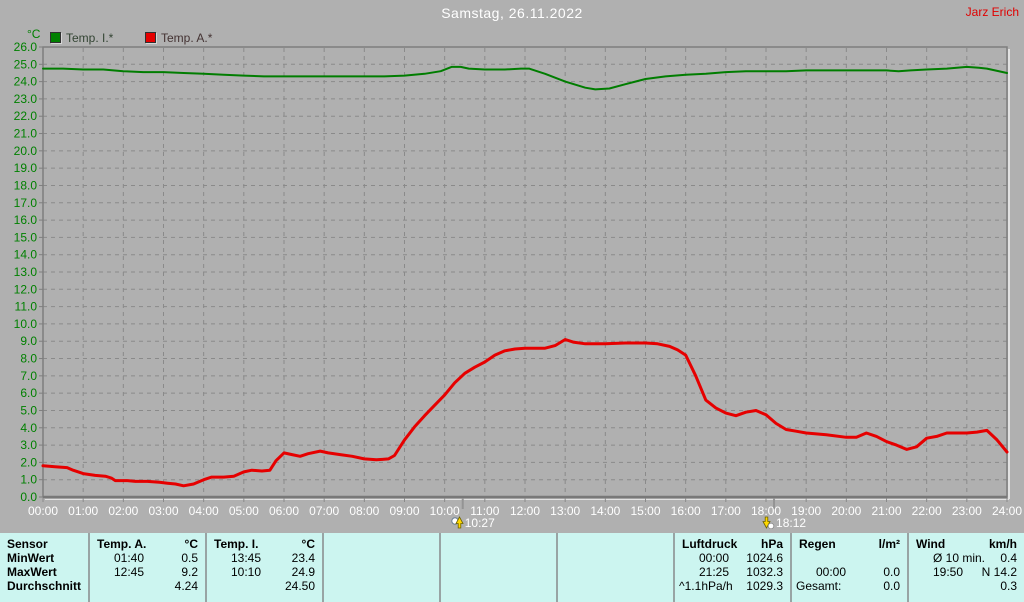  I want to click on x-tick-label: 18:00, so click(766, 511).